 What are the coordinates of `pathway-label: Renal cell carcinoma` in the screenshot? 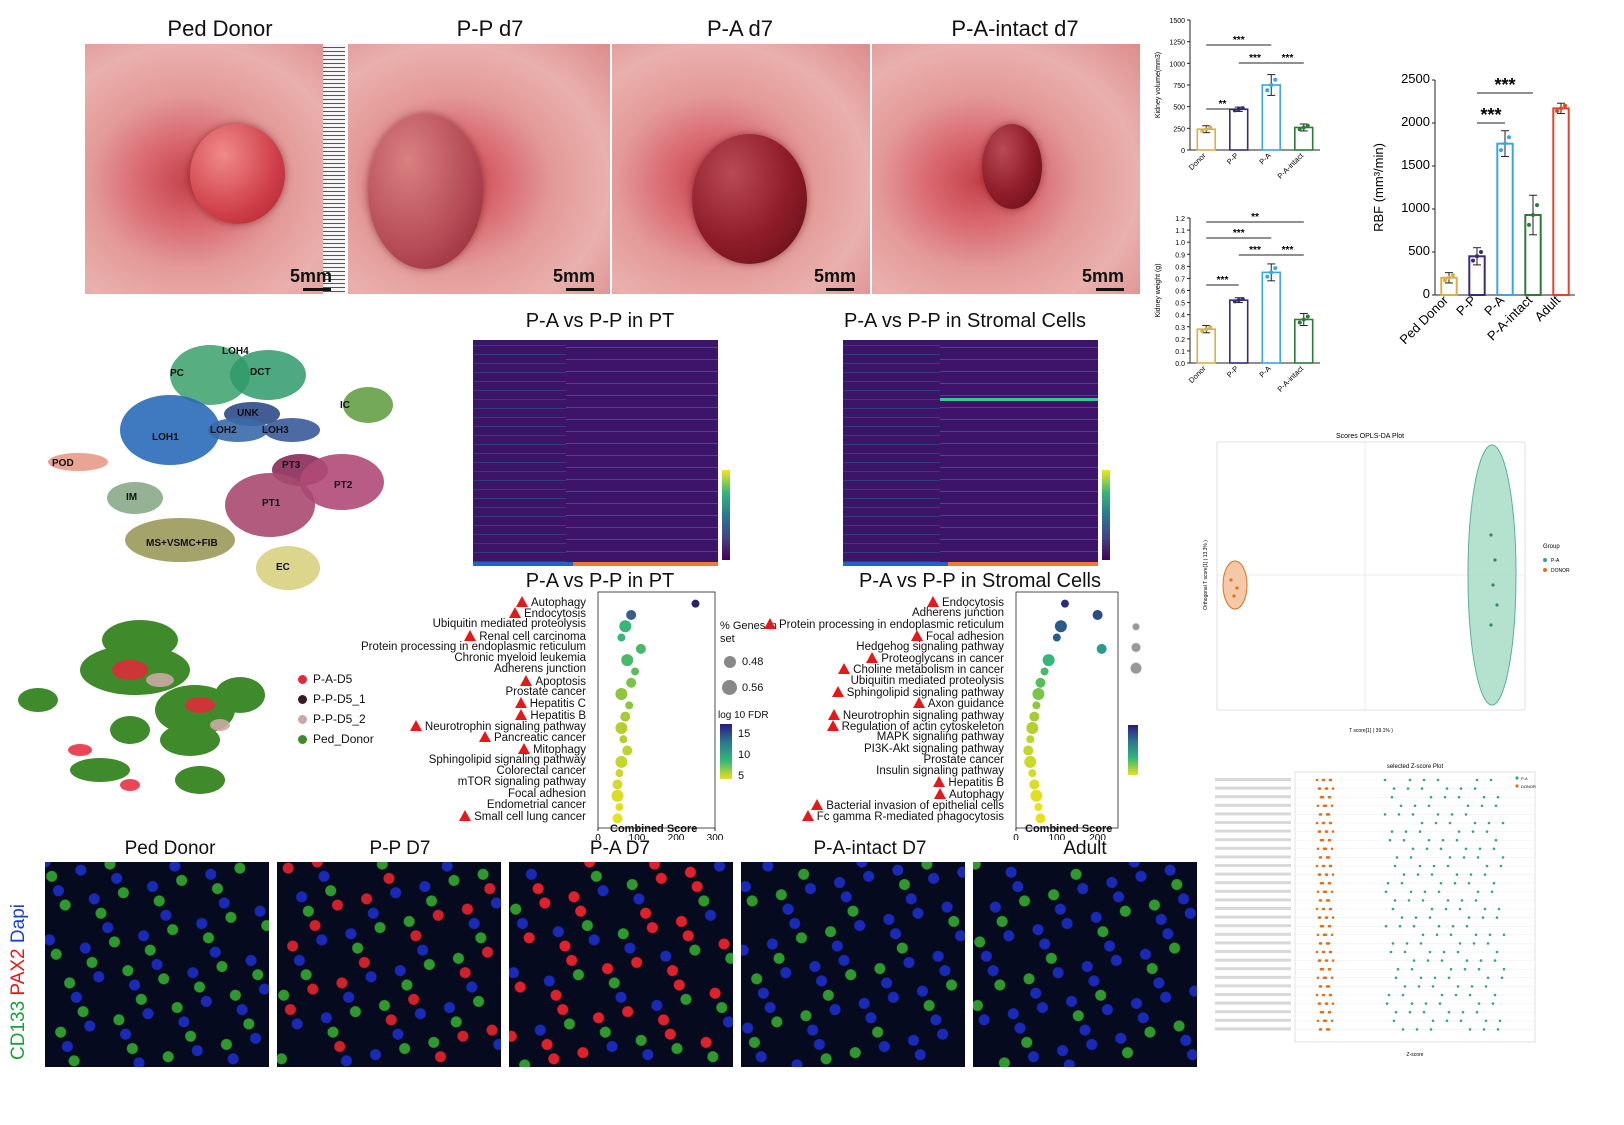 It's located at (525, 636).